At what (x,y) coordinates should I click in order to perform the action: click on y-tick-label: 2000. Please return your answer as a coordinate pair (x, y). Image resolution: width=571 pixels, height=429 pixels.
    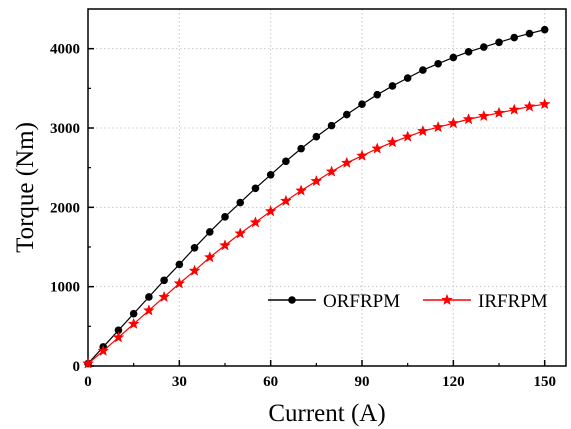
    Looking at the image, I should click on (65, 208).